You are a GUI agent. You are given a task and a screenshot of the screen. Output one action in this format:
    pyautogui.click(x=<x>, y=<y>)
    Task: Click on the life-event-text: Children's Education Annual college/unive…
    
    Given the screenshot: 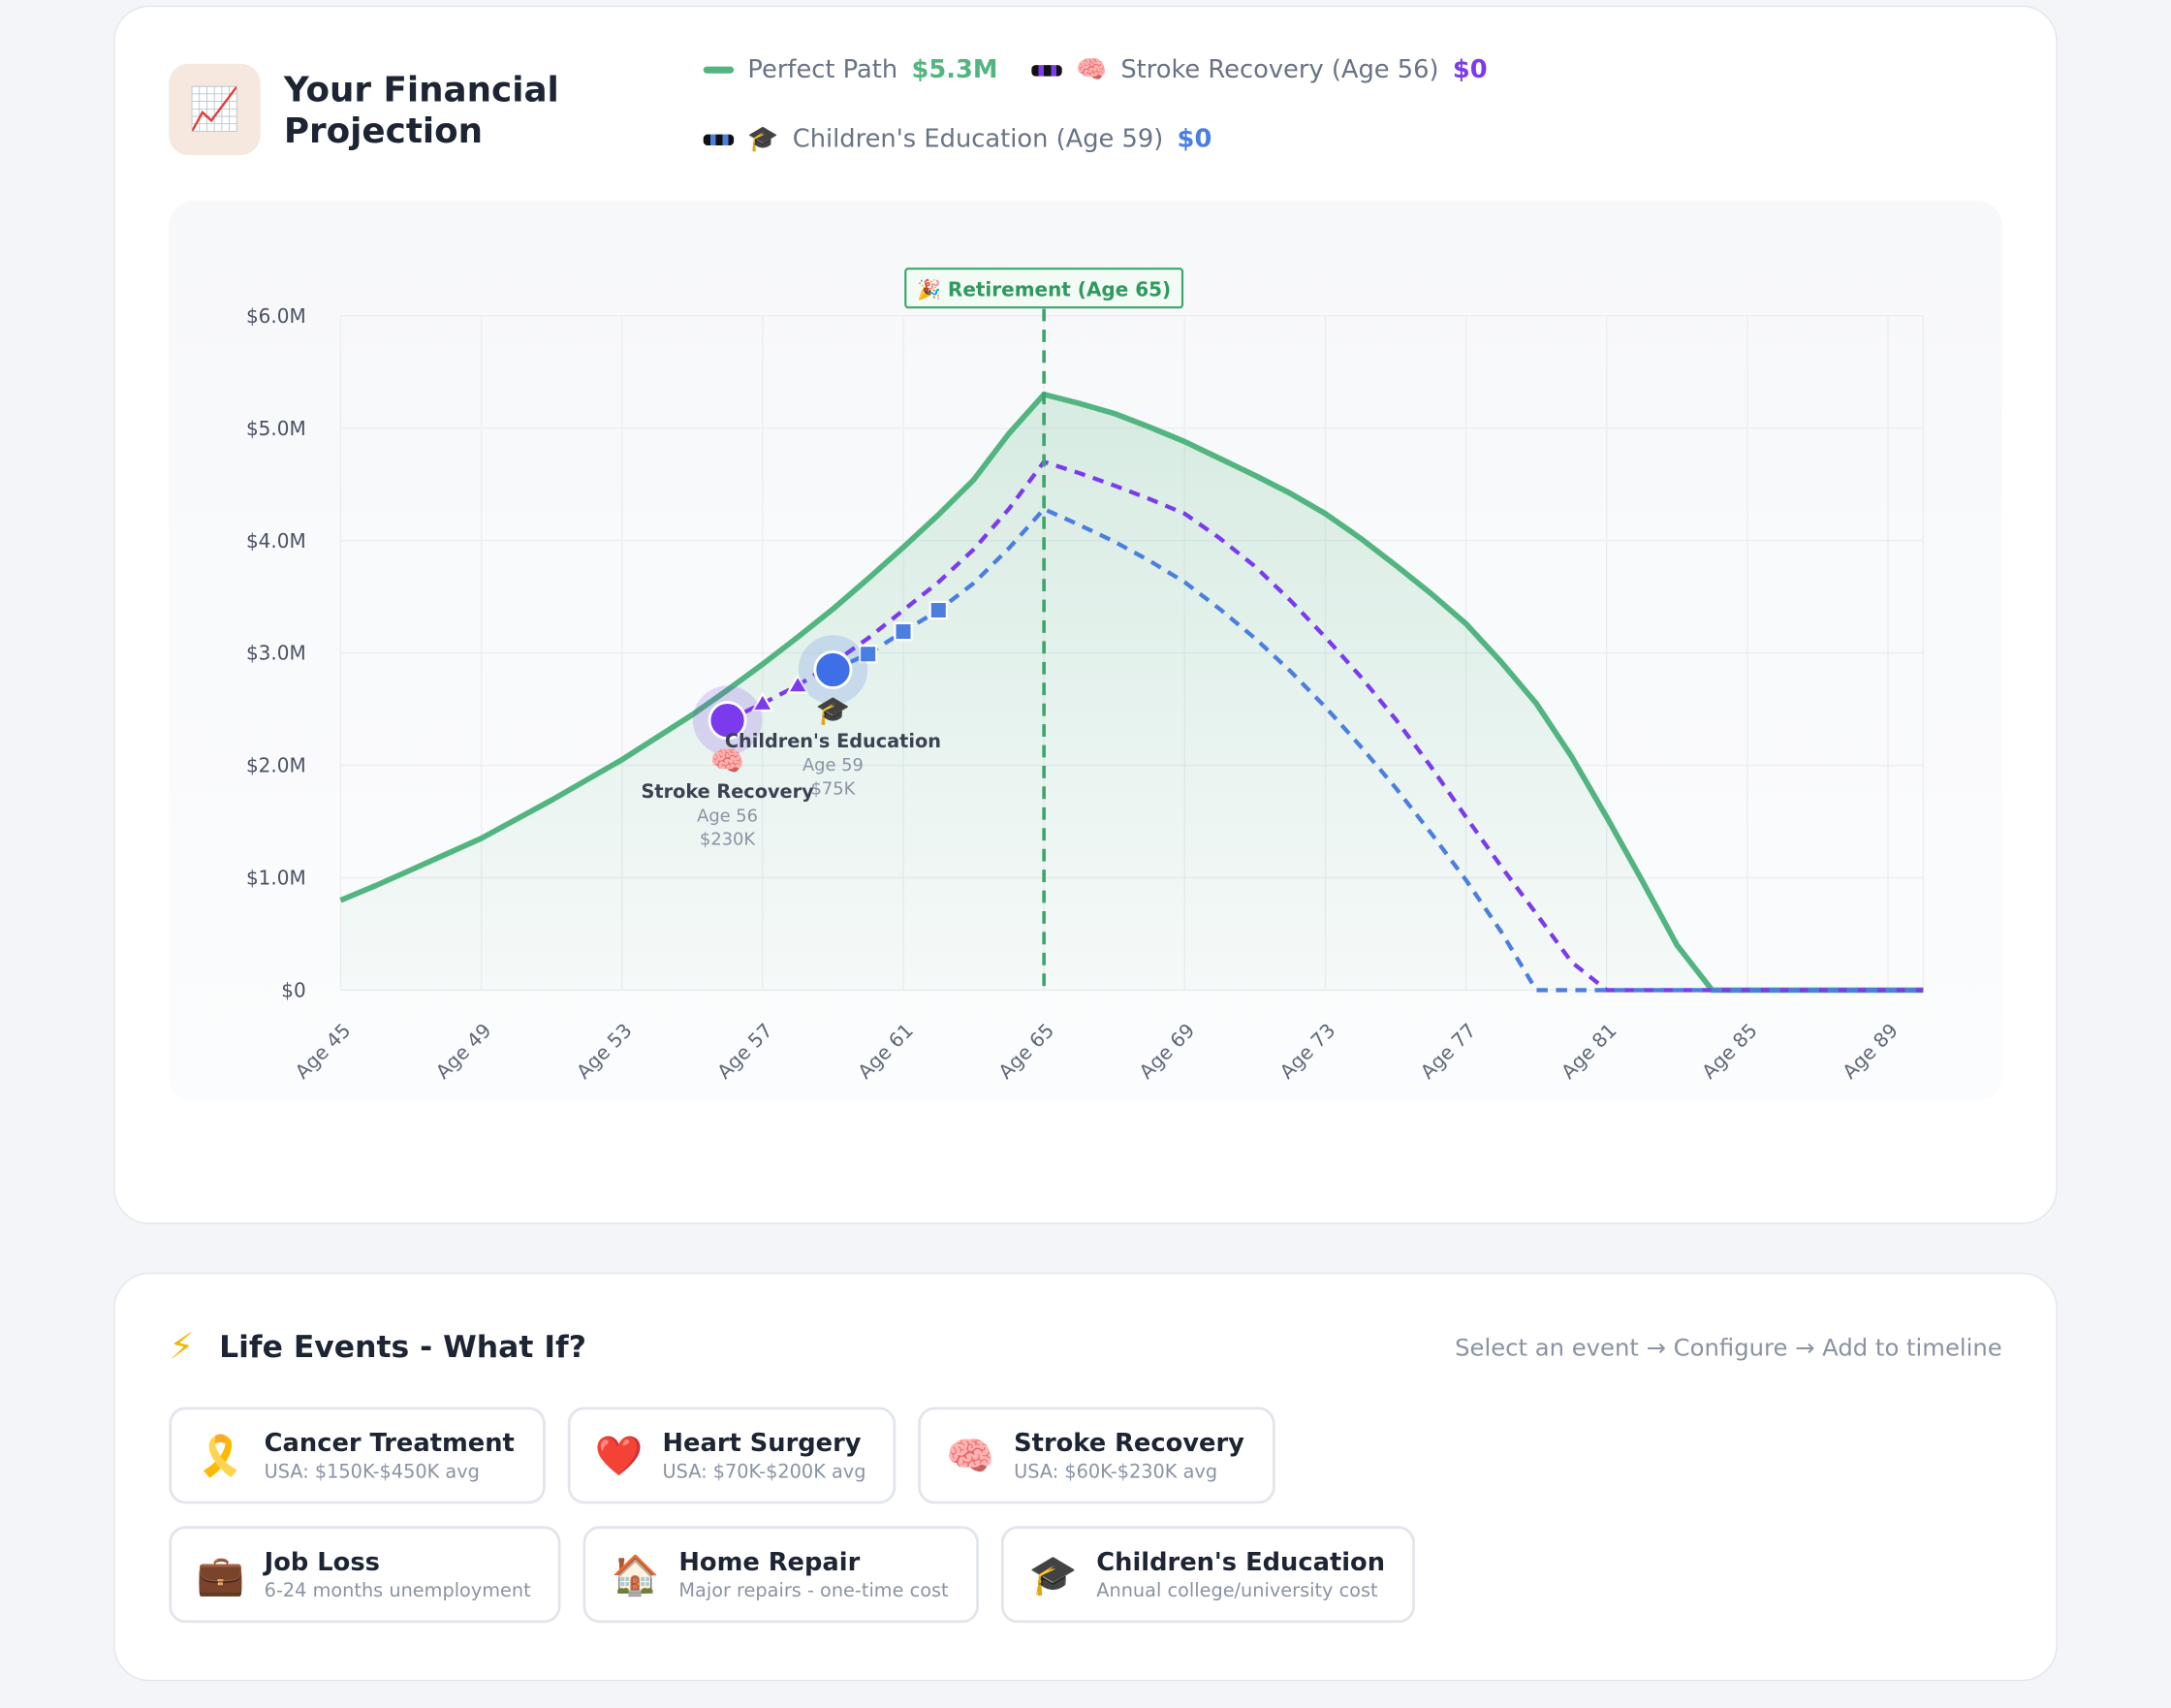 What is the action you would take?
    pyautogui.click(x=1240, y=1574)
    